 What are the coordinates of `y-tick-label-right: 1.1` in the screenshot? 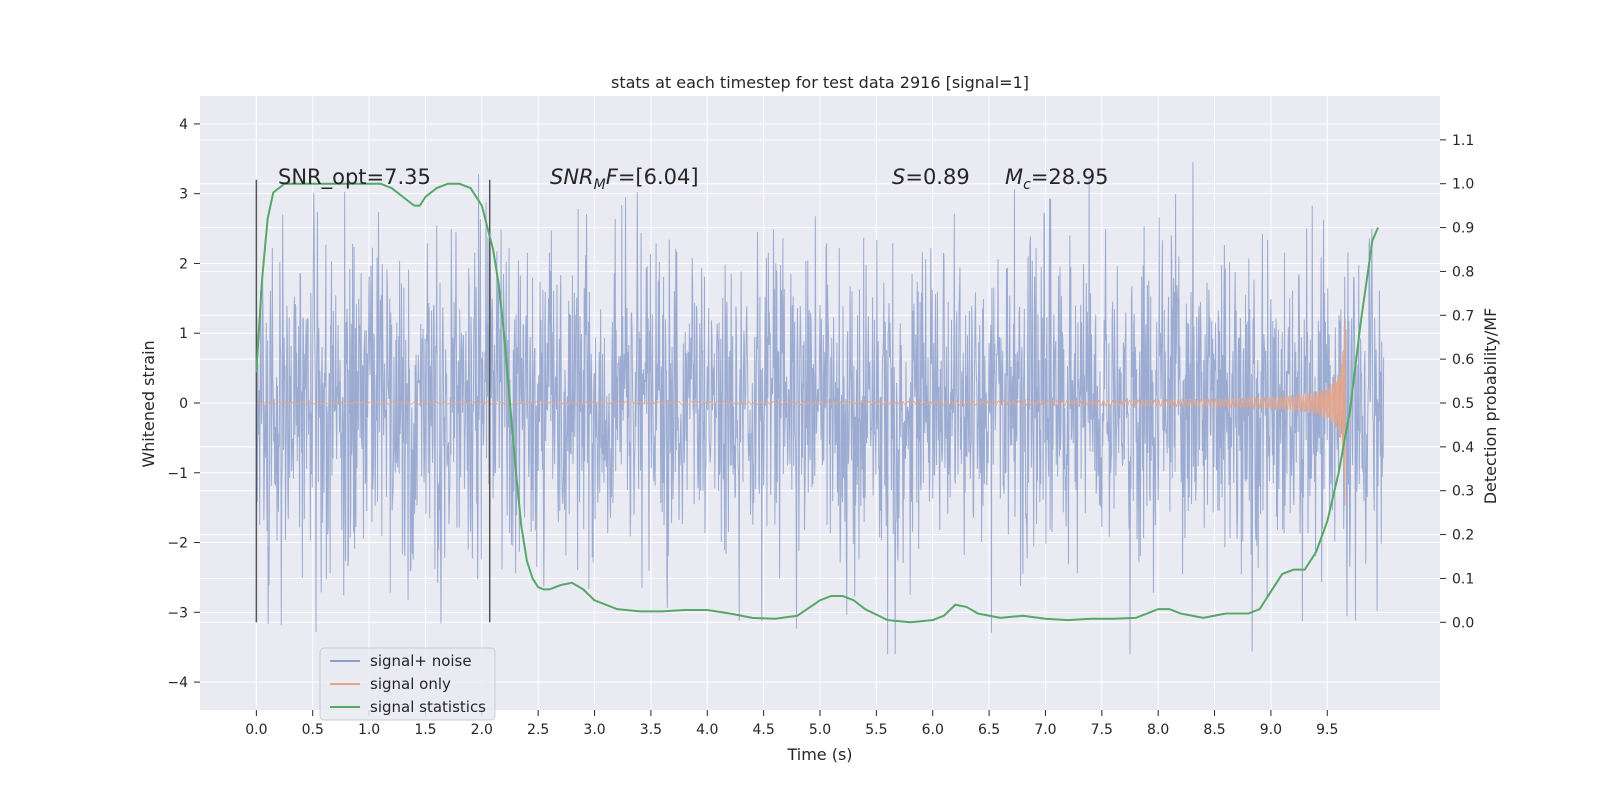 It's located at (1463, 141).